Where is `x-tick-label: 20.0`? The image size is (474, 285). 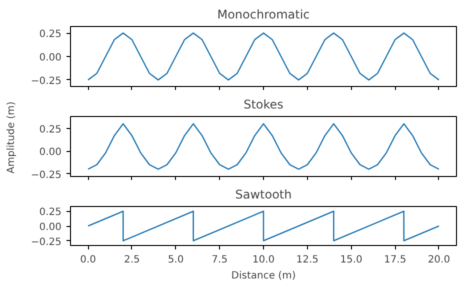 x-tick-label: 20.0 is located at coordinates (439, 260).